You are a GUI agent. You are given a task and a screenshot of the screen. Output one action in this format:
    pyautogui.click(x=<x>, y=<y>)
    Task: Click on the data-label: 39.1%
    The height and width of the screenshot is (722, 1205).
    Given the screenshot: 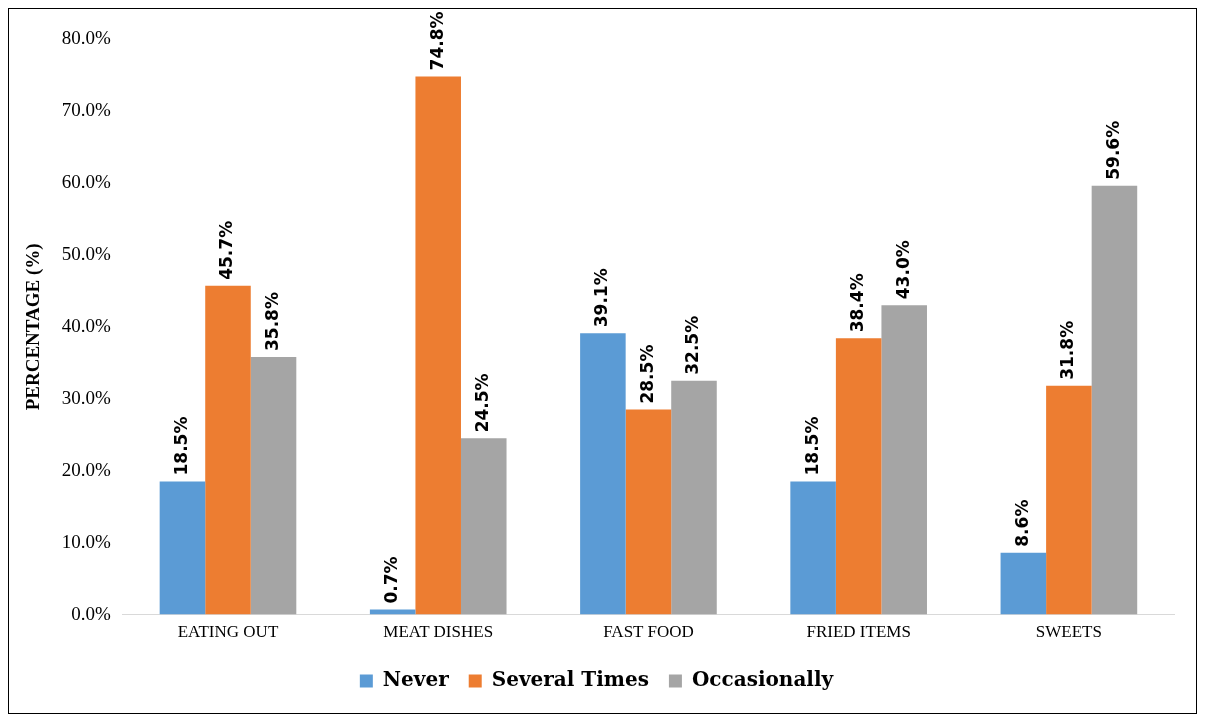 What is the action you would take?
    pyautogui.click(x=601, y=298)
    